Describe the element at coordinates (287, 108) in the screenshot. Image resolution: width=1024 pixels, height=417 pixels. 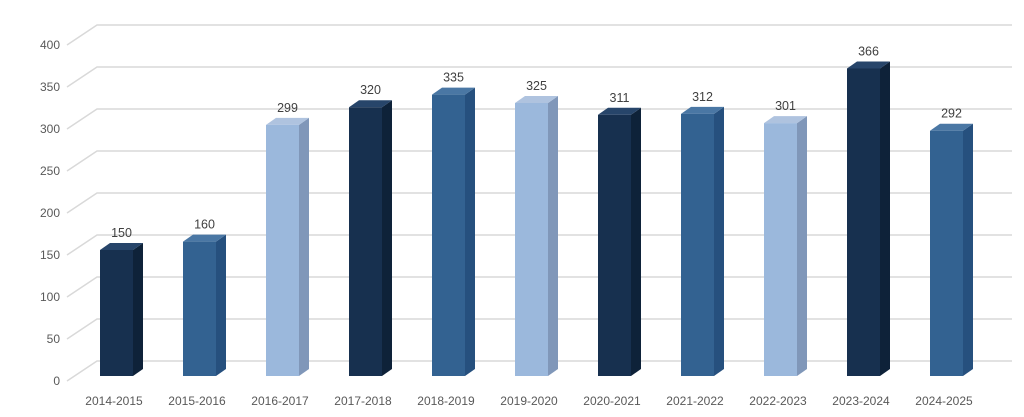
I see `bar-value-label: 299` at that location.